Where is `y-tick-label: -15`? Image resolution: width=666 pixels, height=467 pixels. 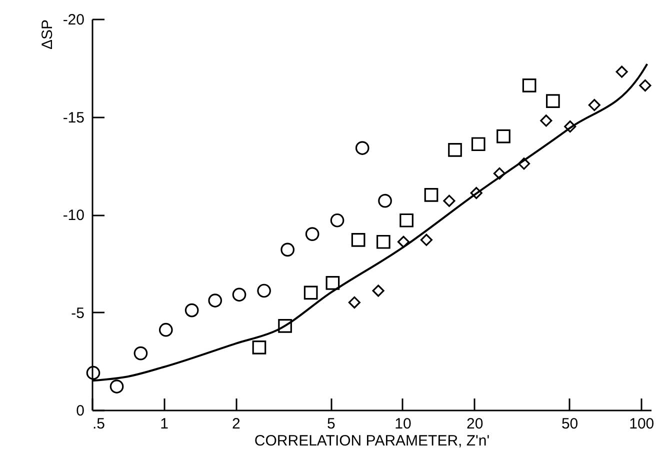 y-tick-label: -15 is located at coordinates (73, 117).